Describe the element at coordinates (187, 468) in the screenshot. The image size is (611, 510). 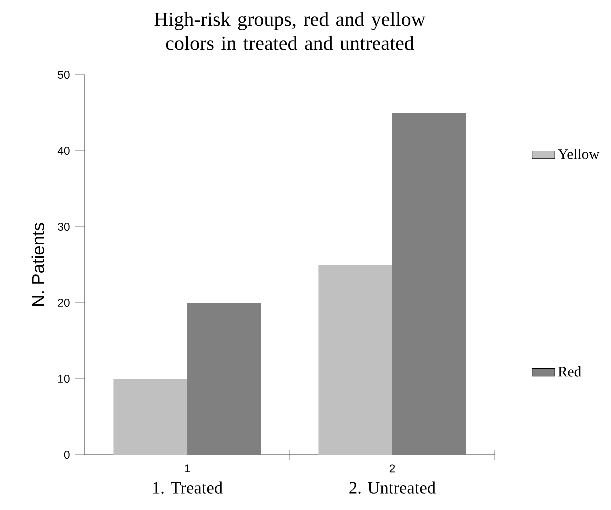
I see `x-tick-label: 1` at that location.